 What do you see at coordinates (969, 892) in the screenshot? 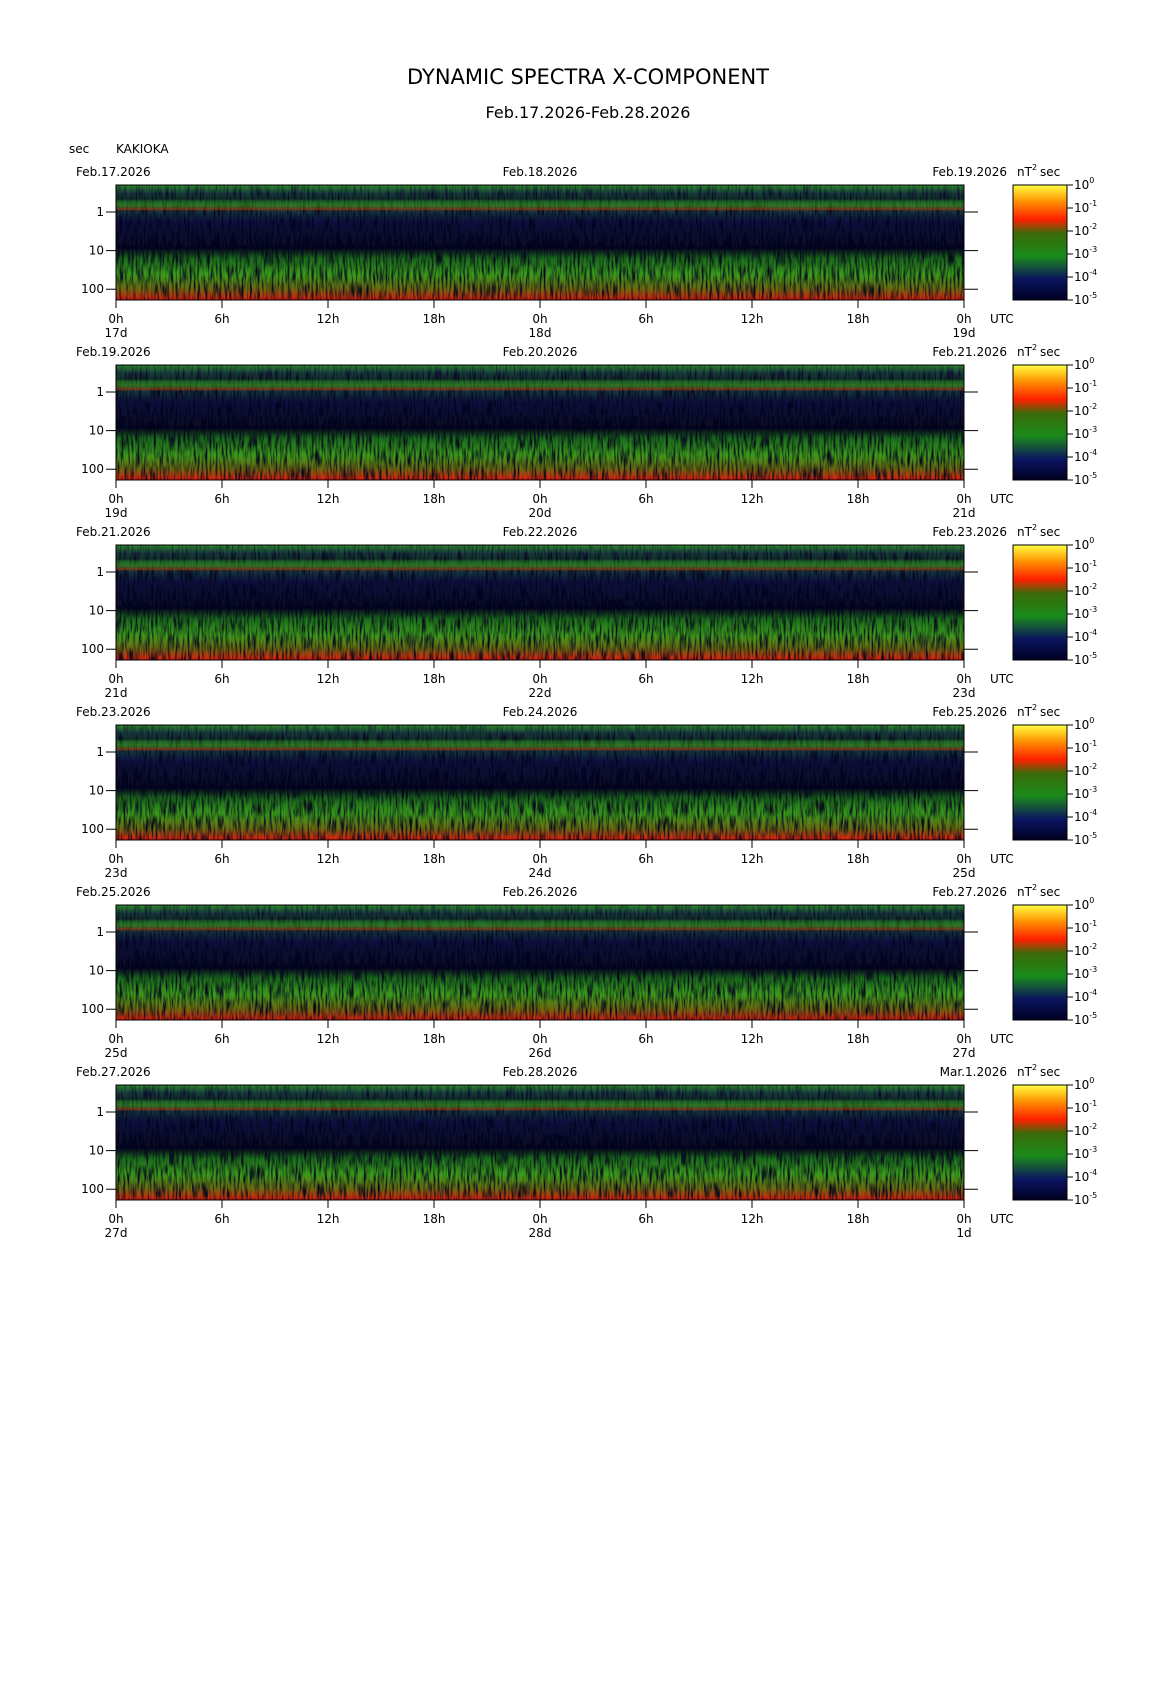
I see `date-label: Feb.27.2026` at bounding box center [969, 892].